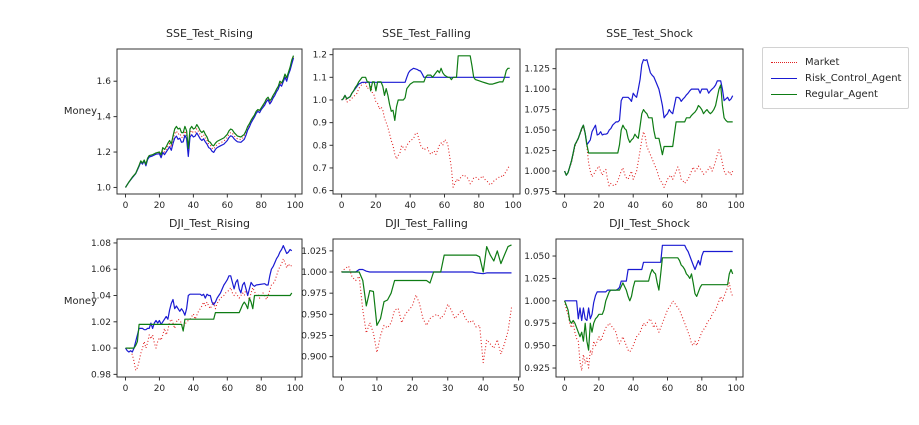 The width and height of the screenshot is (919, 425). What do you see at coordinates (537, 111) in the screenshot?
I see `y-tick-label: 1.075` at bounding box center [537, 111].